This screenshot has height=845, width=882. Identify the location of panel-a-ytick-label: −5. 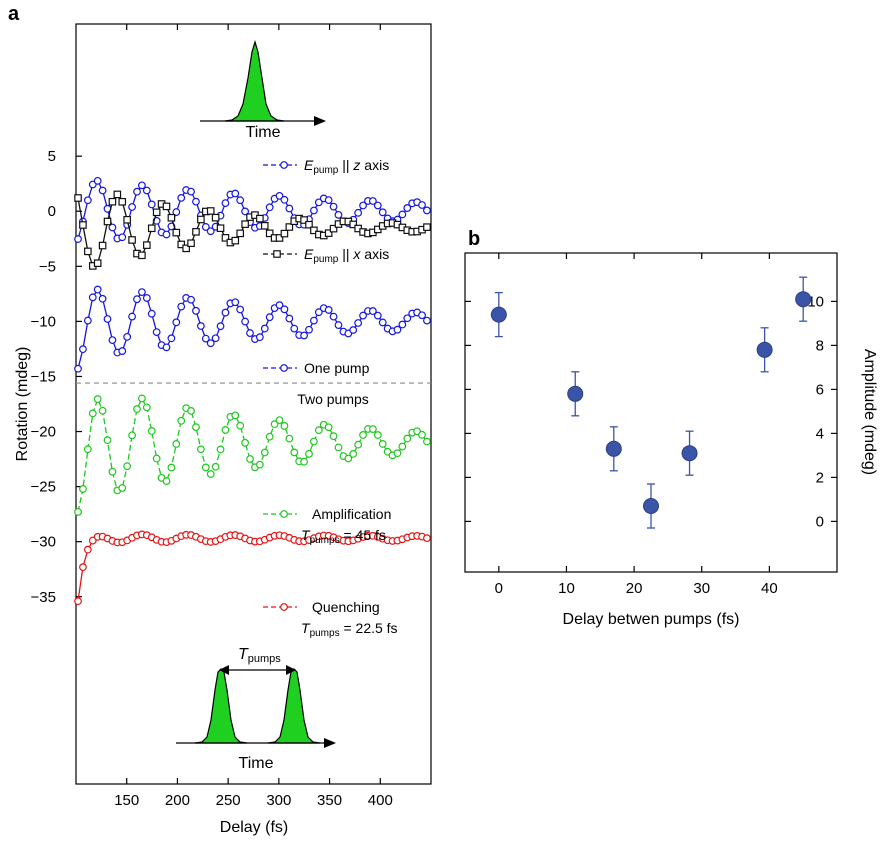
(47, 266).